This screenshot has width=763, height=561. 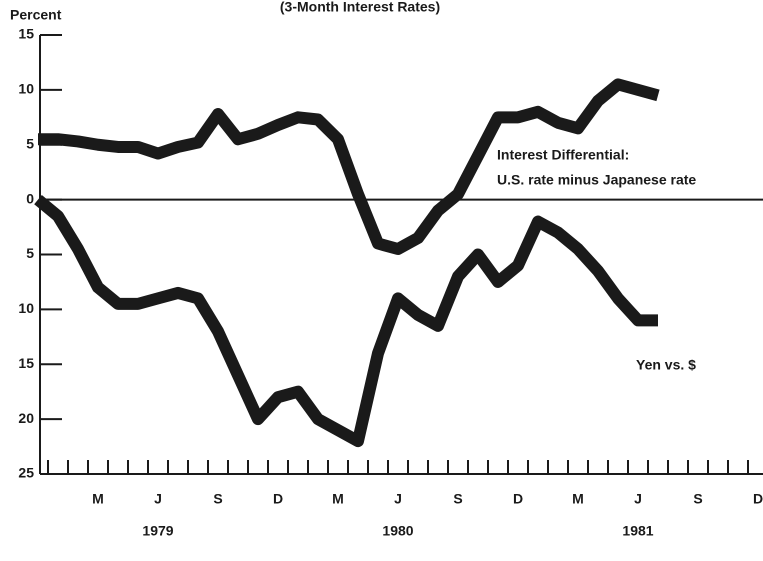 I want to click on y-axis-label: Percent, so click(x=36, y=15).